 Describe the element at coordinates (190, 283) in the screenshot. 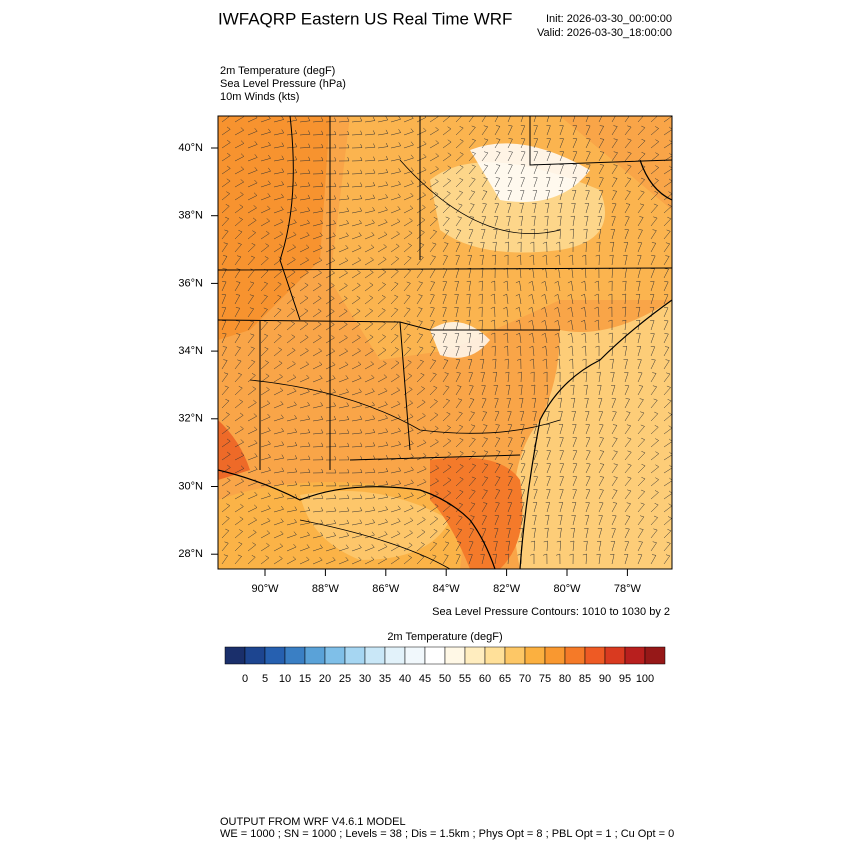

I see `lat-label: 36°N` at that location.